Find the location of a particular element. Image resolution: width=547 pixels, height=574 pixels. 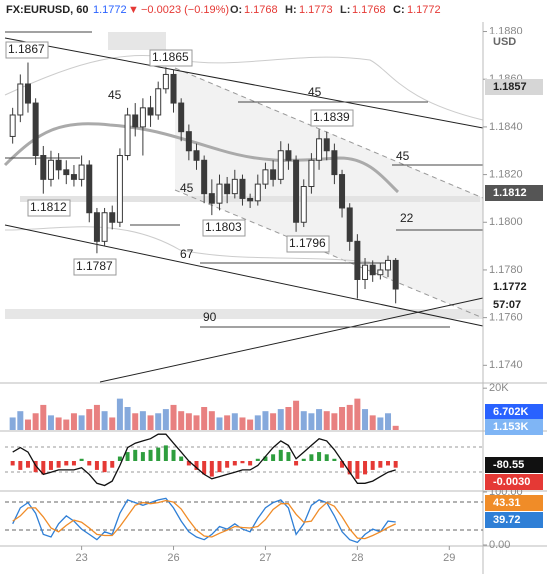

y-tick-label: 1.1880 is located at coordinates (506, 31).